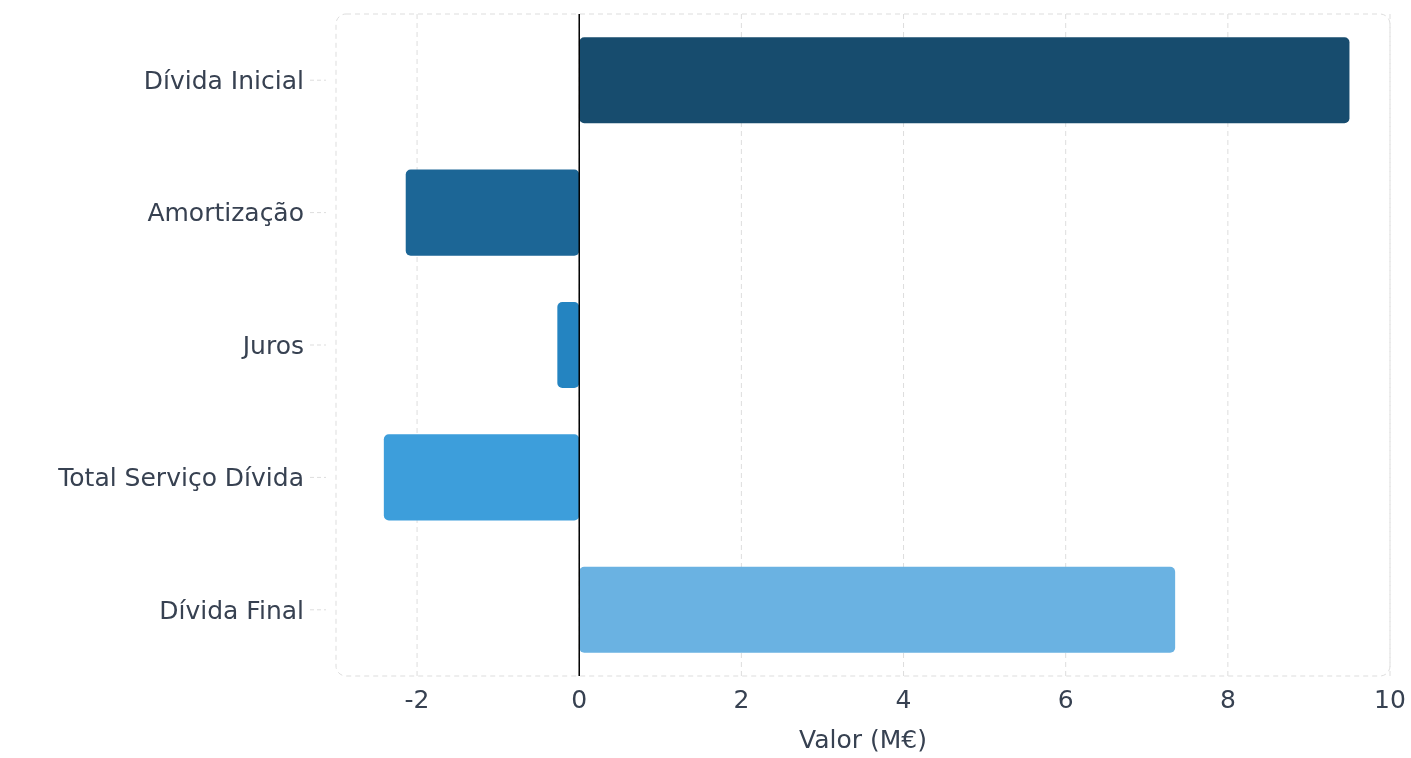 The width and height of the screenshot is (1411, 758). I want to click on y-tick-label: Amortização, so click(225, 213).